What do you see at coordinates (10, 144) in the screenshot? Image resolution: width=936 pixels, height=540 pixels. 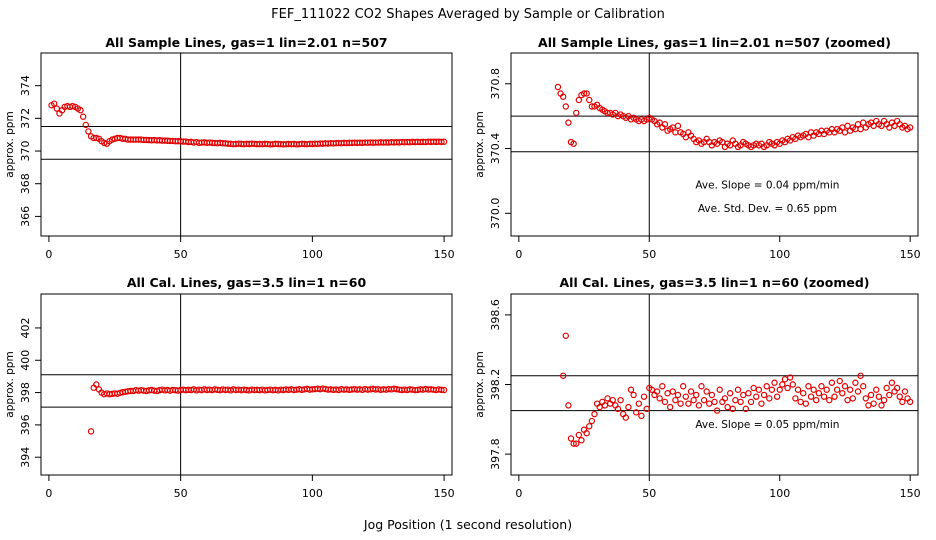 I see `y-axis-label: approx. ppm` at bounding box center [10, 144].